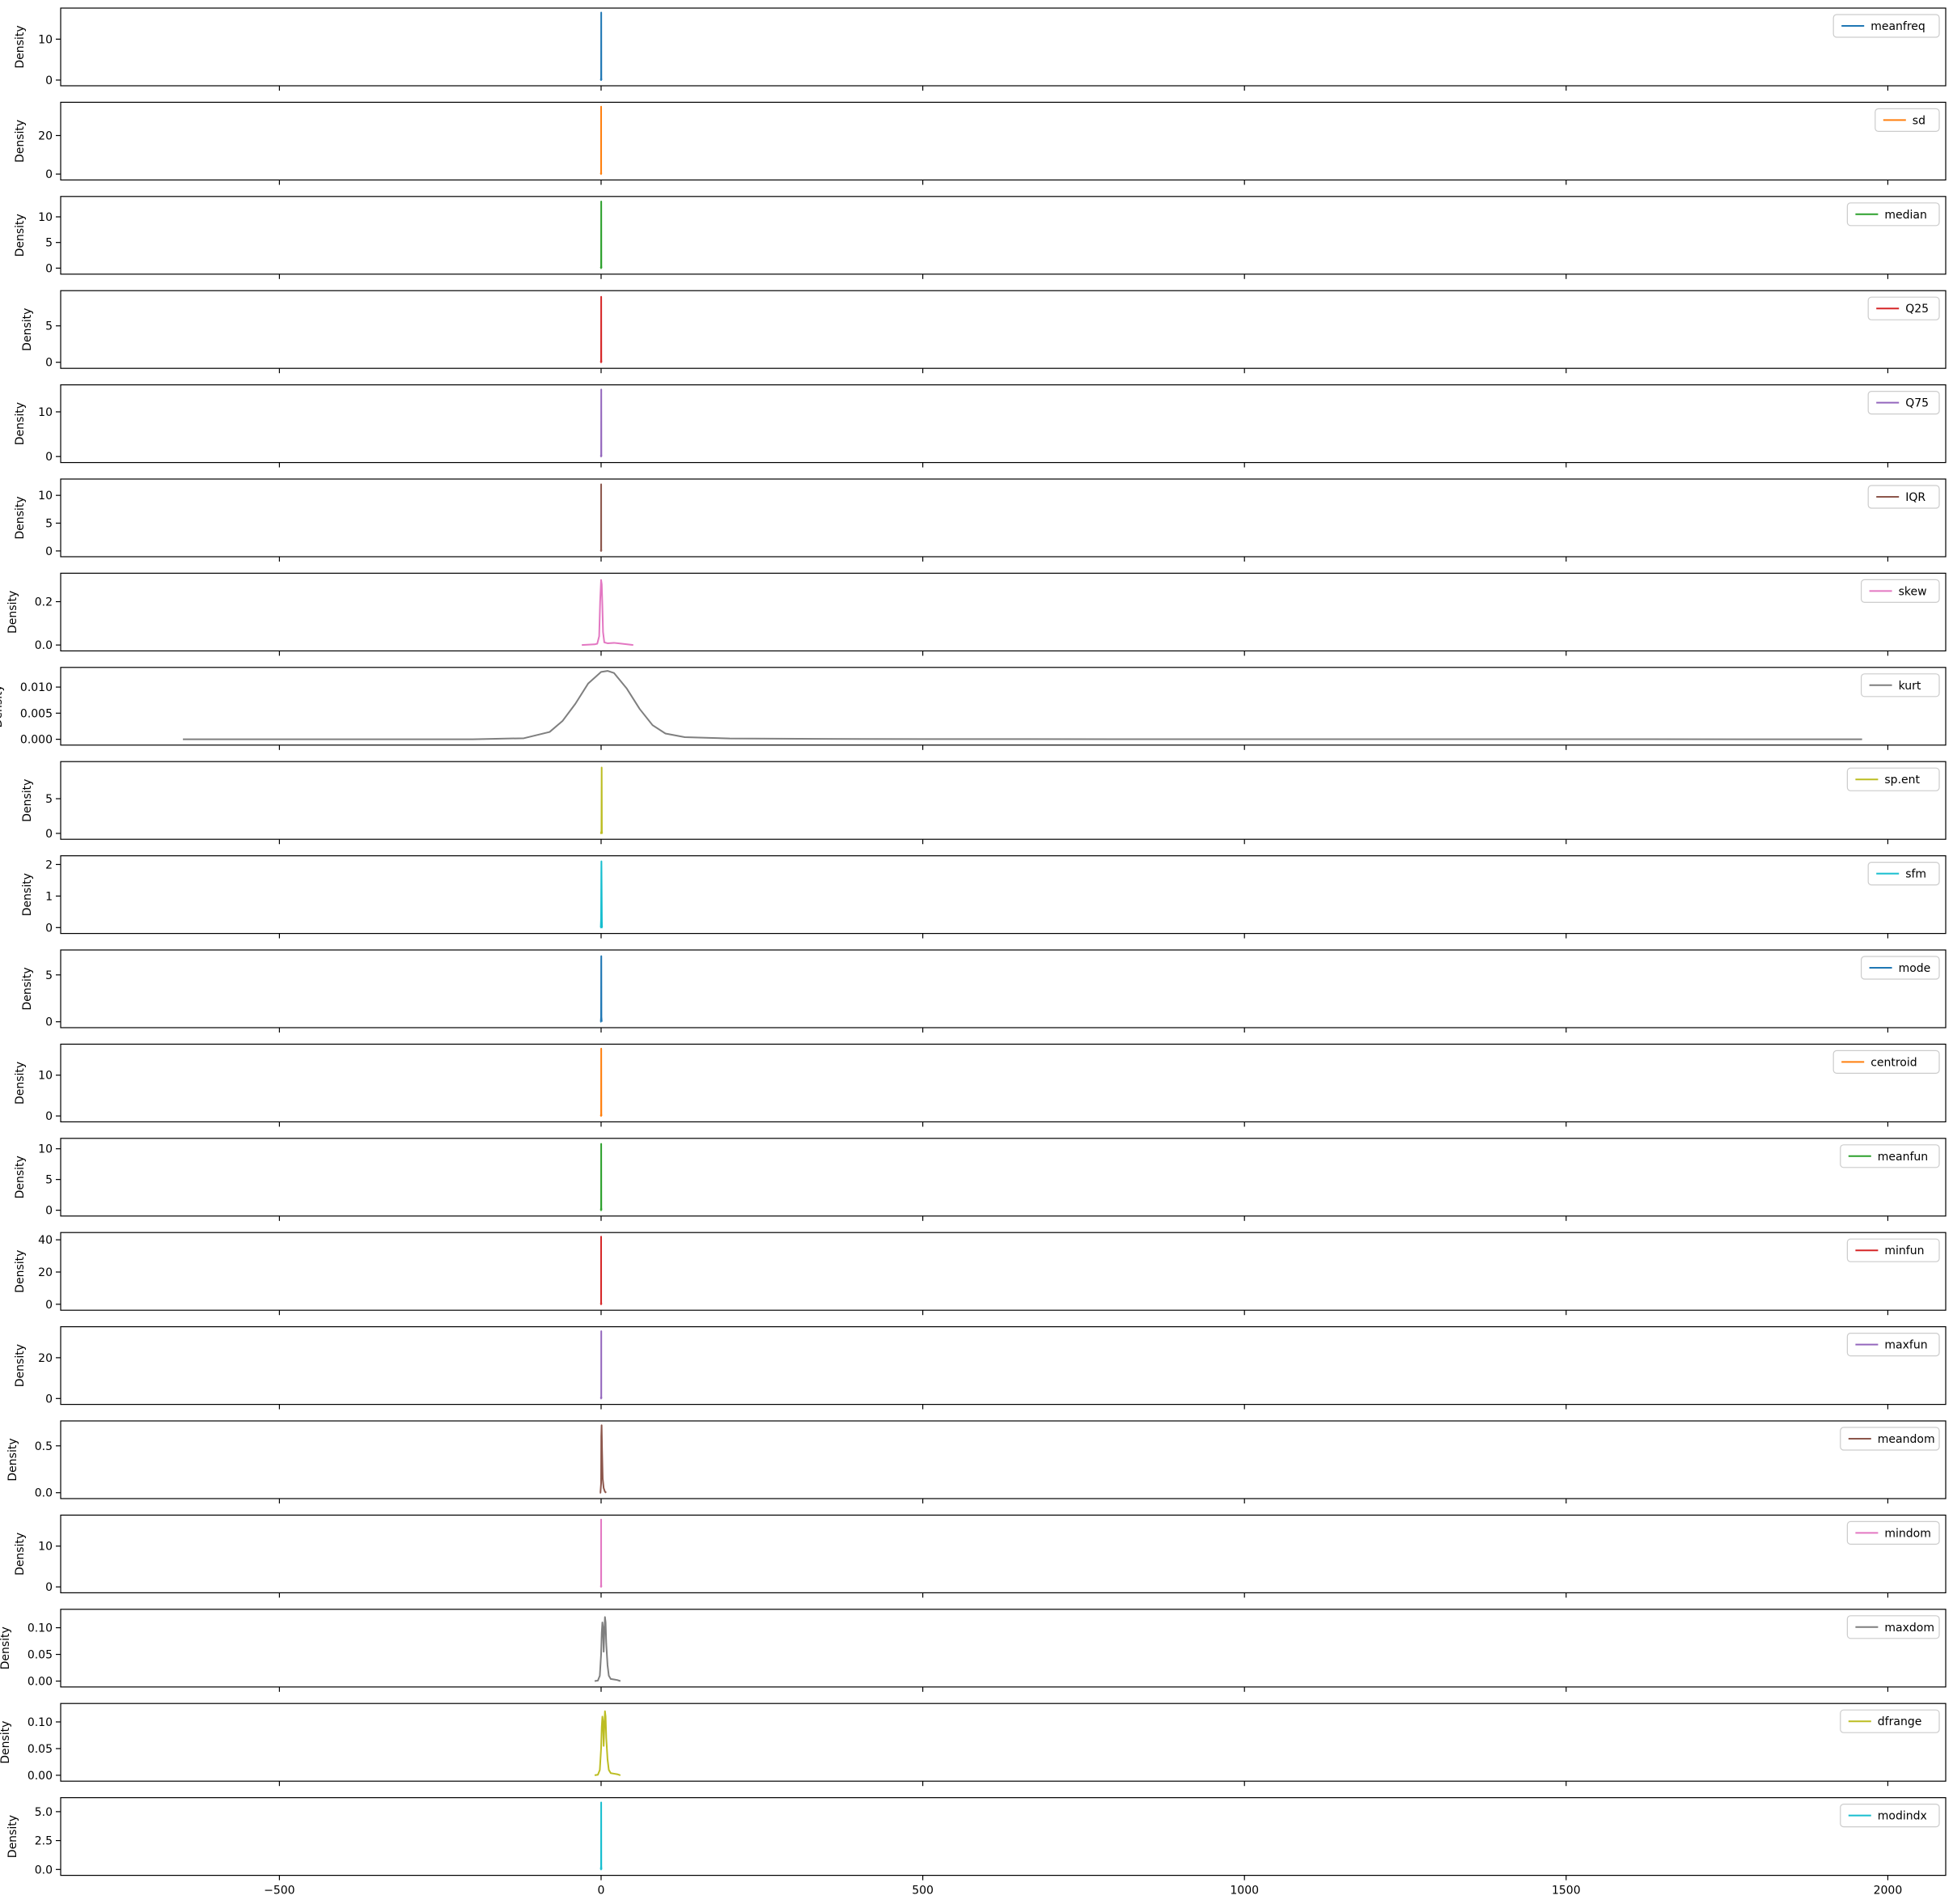 This screenshot has height=1904, width=1953. I want to click on density-line-maxfun, so click(601, 1365).